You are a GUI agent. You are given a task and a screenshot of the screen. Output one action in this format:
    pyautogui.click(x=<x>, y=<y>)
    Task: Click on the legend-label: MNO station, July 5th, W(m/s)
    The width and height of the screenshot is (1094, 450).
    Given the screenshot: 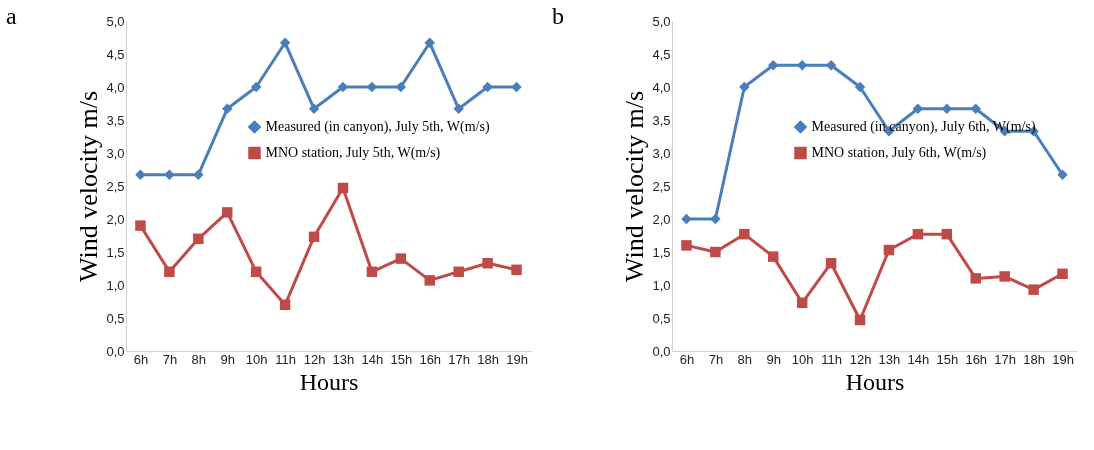 What is the action you would take?
    pyautogui.click(x=353, y=153)
    